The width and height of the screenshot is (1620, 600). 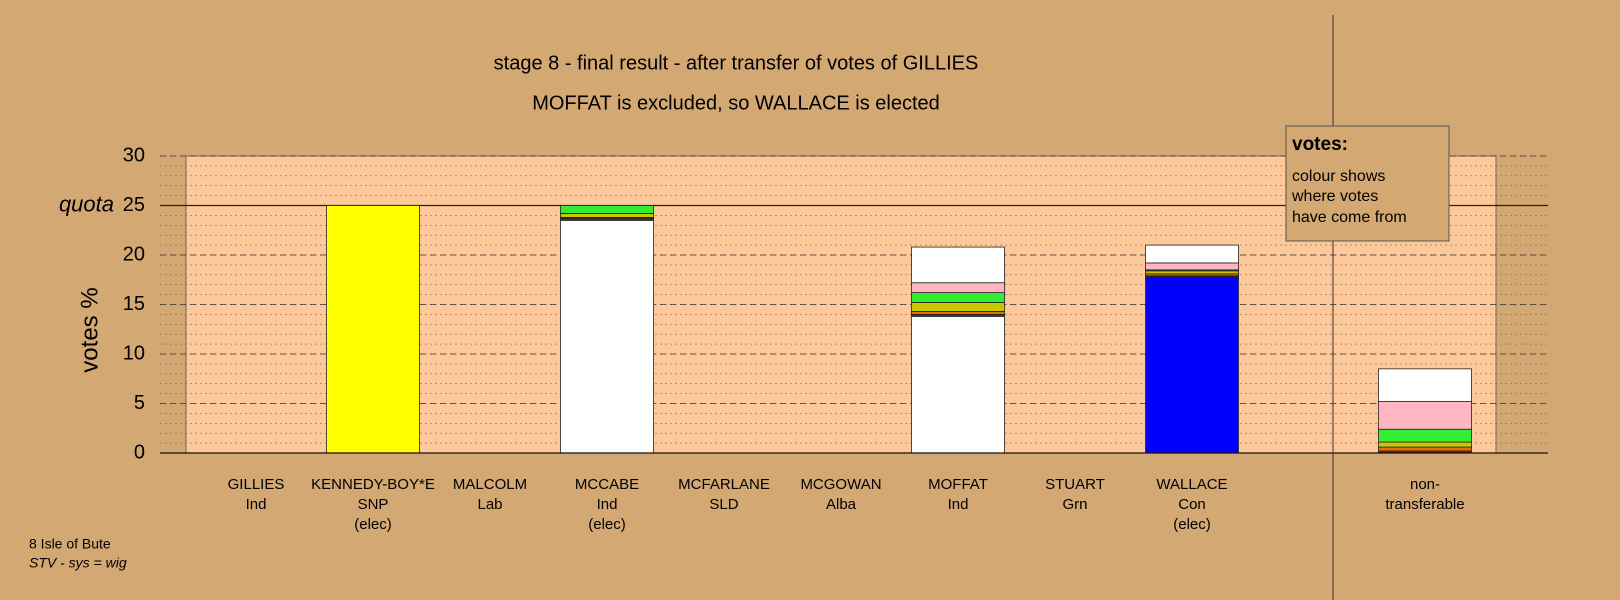 What do you see at coordinates (139, 403) in the screenshot?
I see `y-tick-label: 5` at bounding box center [139, 403].